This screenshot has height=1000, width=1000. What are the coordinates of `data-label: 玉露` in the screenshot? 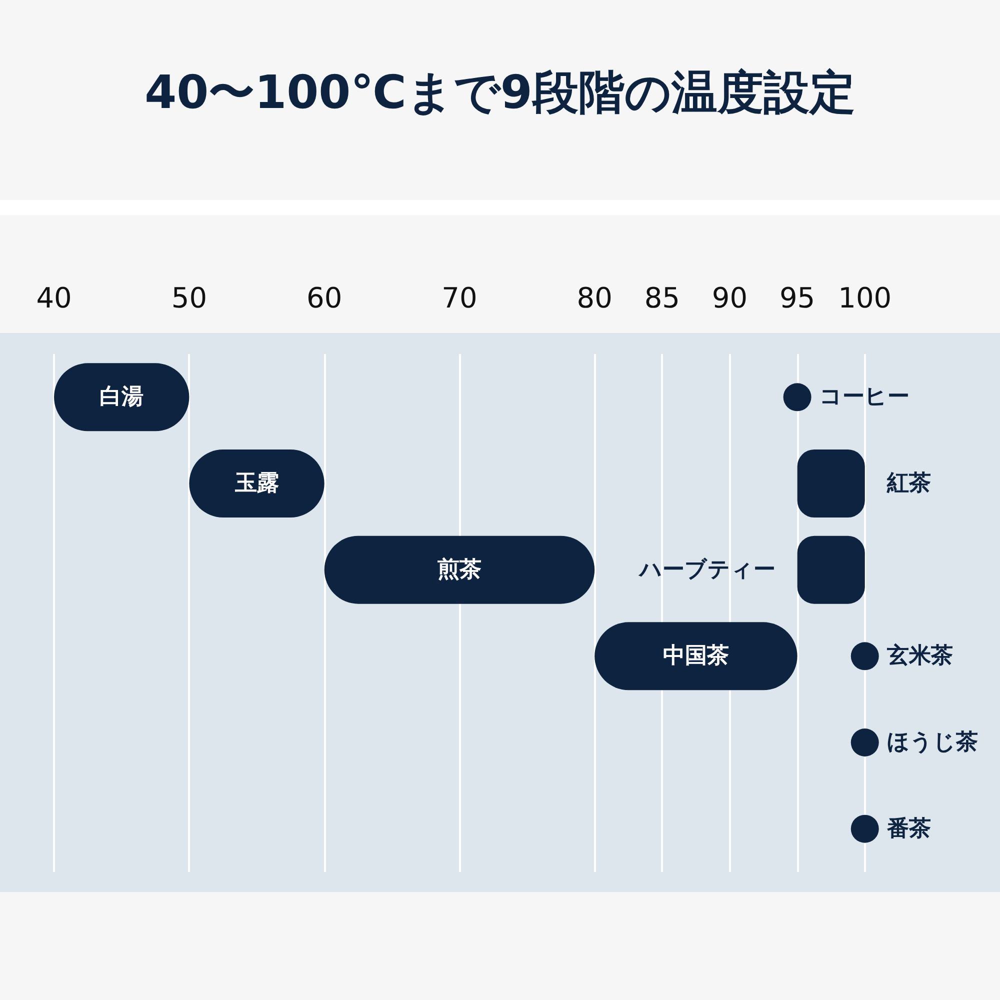 It's located at (256, 483).